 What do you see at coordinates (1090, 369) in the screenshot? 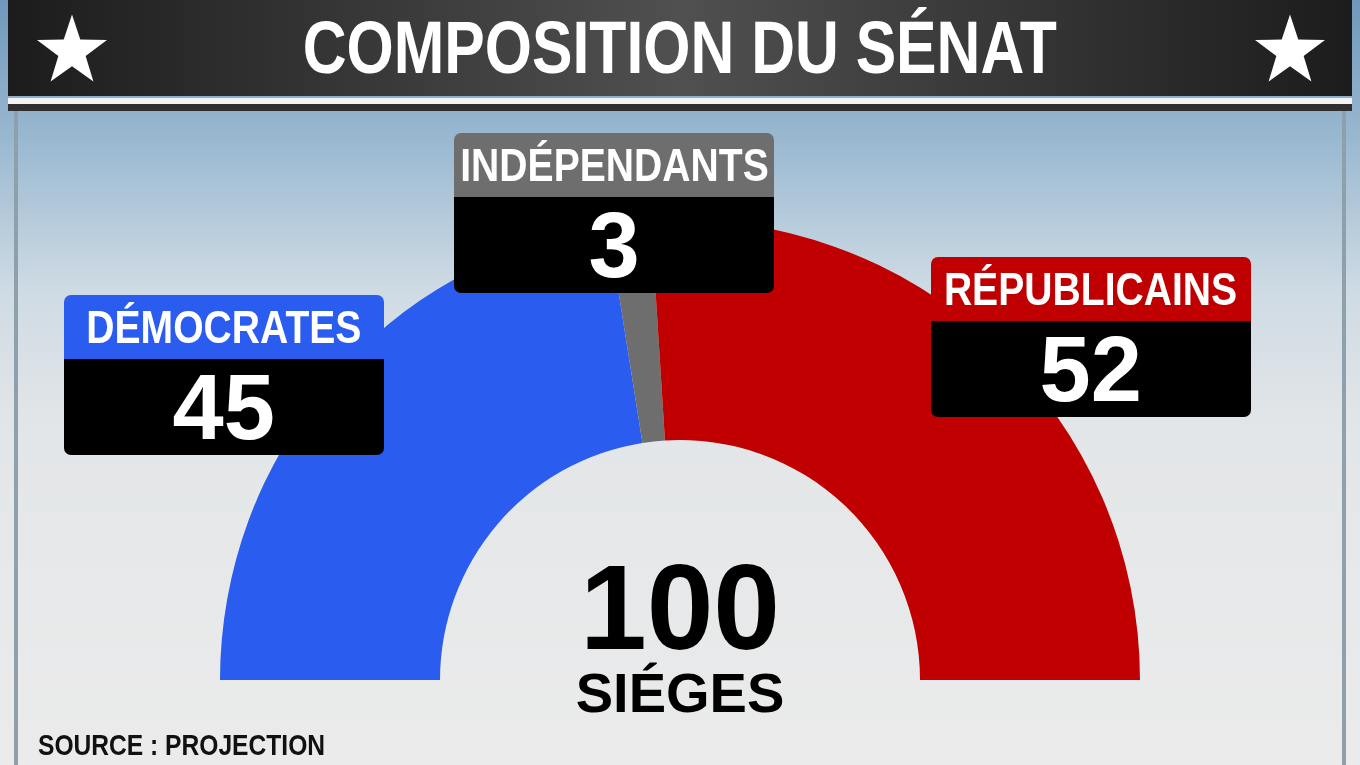
I see `data-label: 52` at bounding box center [1090, 369].